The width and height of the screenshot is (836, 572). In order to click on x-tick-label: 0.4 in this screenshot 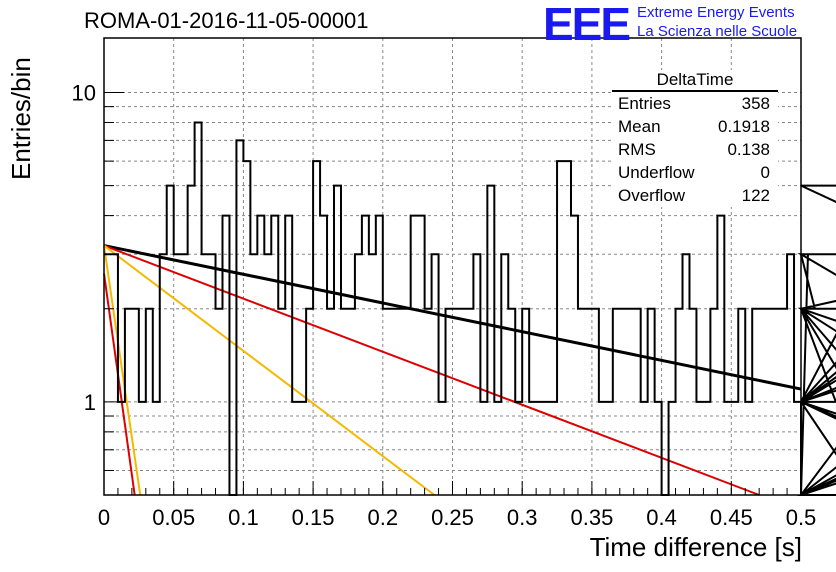, I will do `click(661, 517)`.